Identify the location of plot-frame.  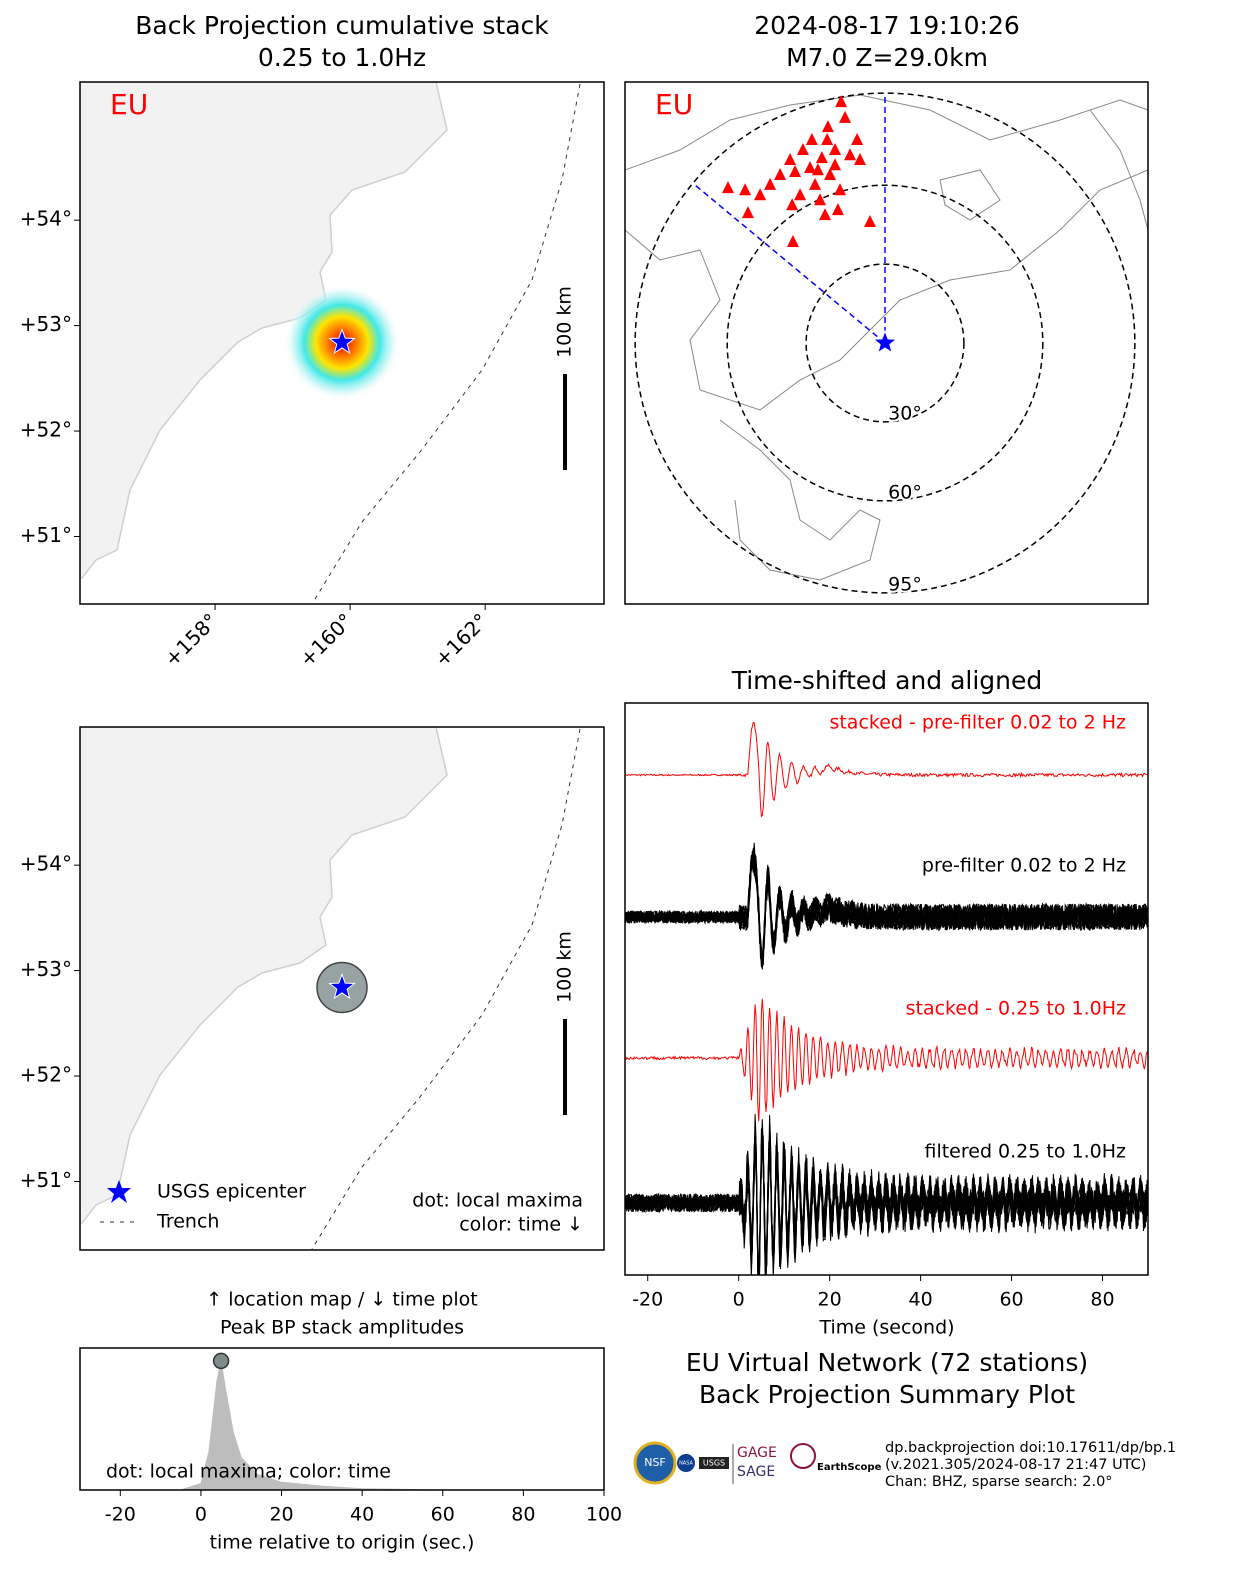
(342, 1419).